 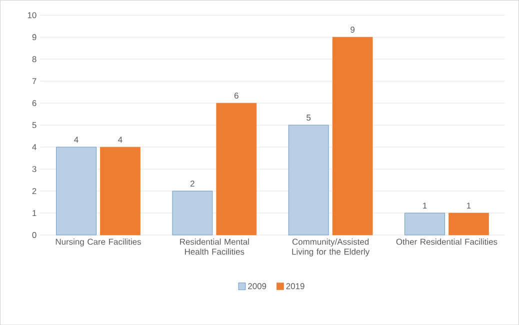 I want to click on y-tick-label: 3, so click(x=34, y=169).